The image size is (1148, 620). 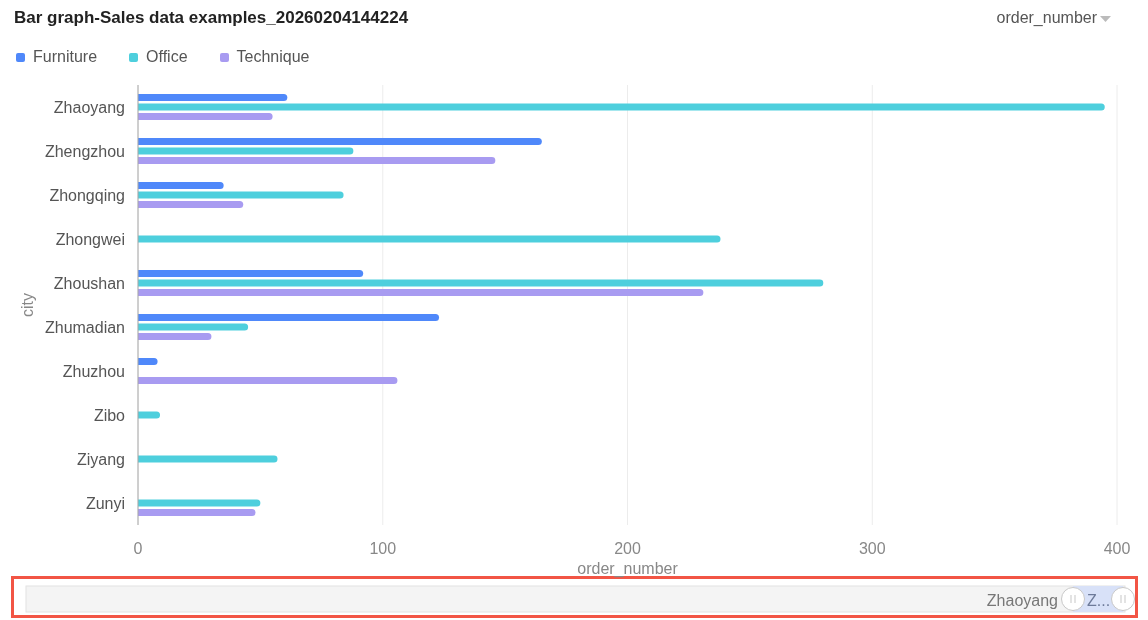 What do you see at coordinates (84, 327) in the screenshot?
I see `y-tick-label: Zhumadian` at bounding box center [84, 327].